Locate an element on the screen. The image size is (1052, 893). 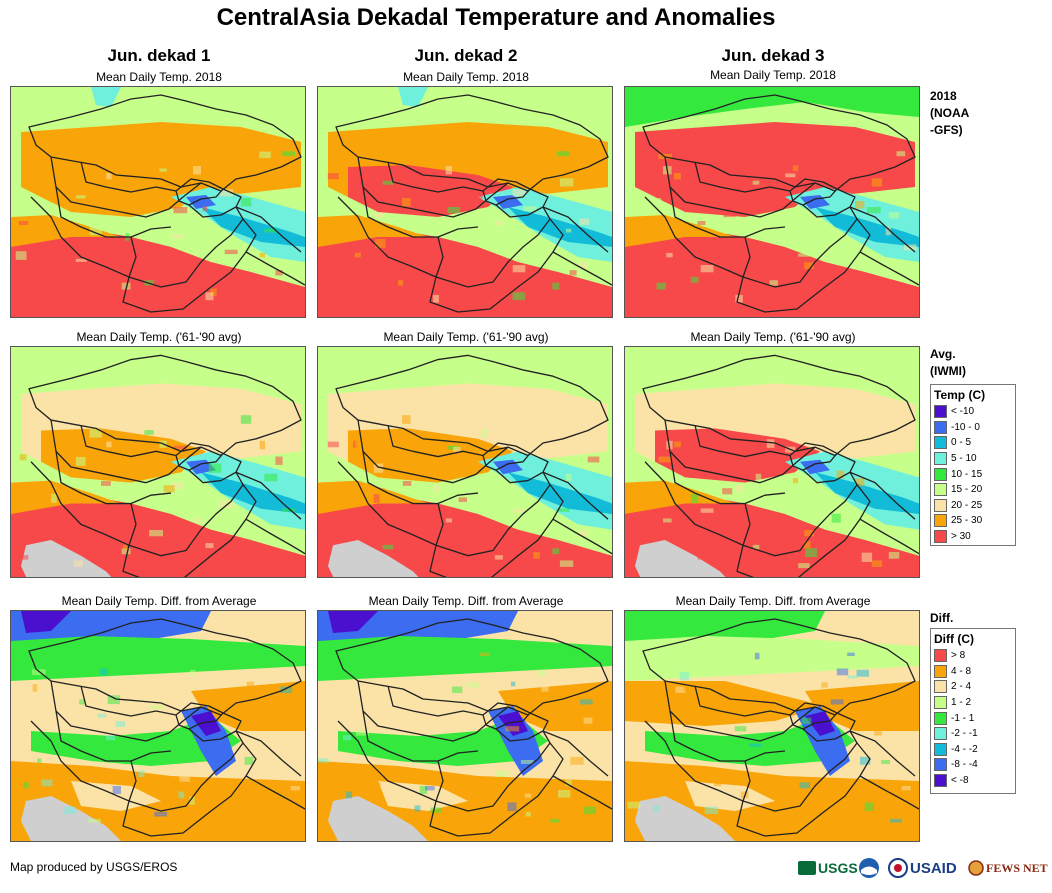
legend-label: -10 - 0 is located at coordinates (965, 427).